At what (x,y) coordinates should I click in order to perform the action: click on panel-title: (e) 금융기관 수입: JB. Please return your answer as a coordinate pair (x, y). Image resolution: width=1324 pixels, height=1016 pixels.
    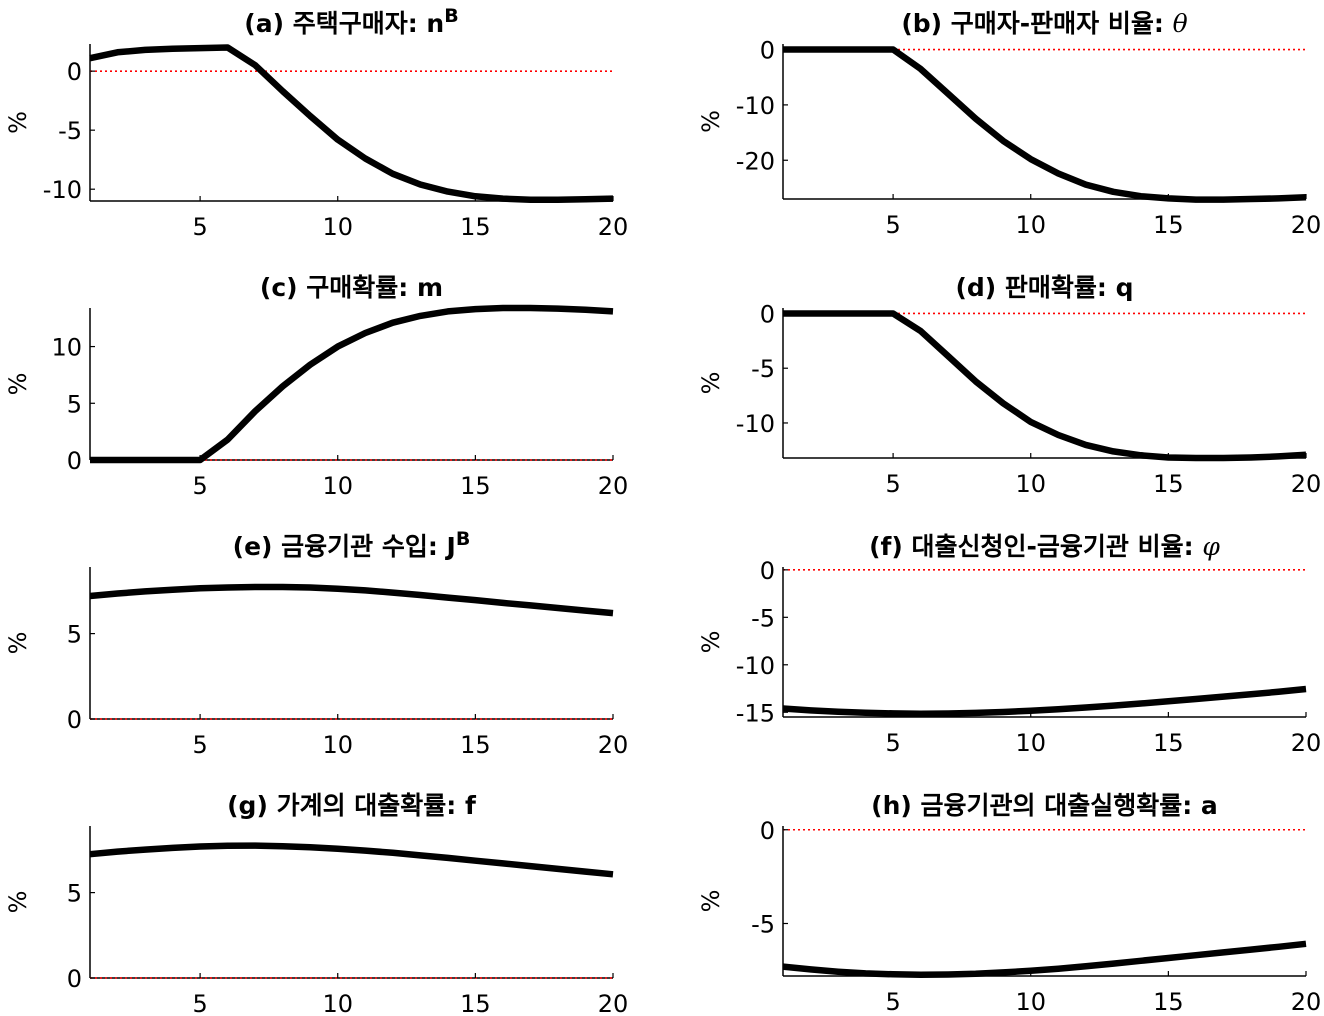
    Looking at the image, I should click on (352, 544).